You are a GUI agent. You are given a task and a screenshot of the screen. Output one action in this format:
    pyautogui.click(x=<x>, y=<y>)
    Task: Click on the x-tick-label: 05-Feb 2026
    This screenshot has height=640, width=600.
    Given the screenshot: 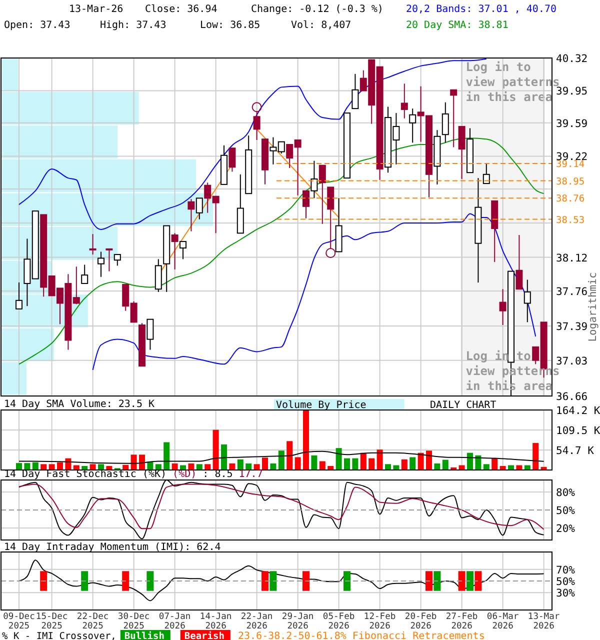 What is the action you would take?
    pyautogui.click(x=338, y=622)
    